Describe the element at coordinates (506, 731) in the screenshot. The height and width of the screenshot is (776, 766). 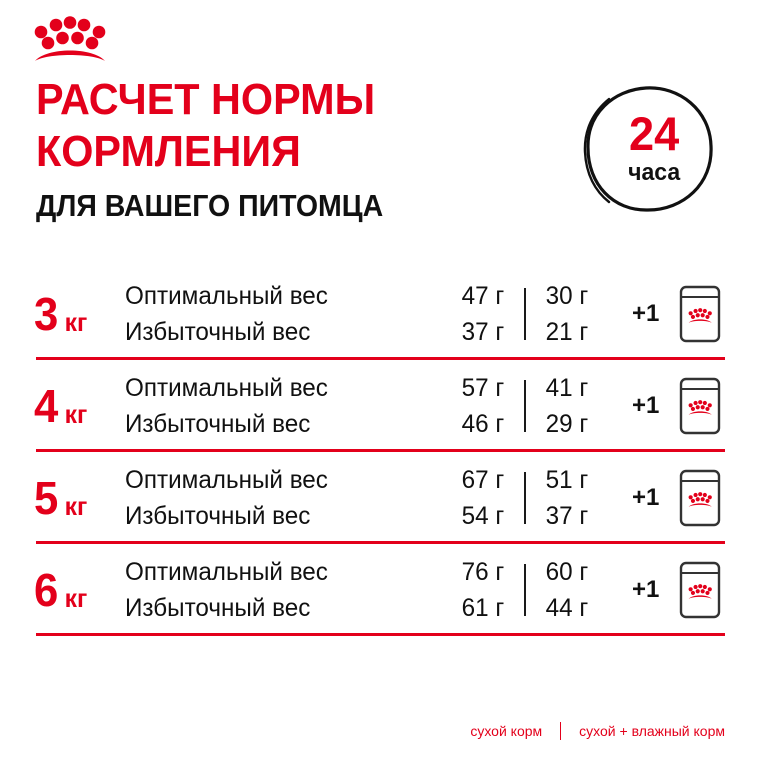
I see `legend-dry-label: сухой корм` at that location.